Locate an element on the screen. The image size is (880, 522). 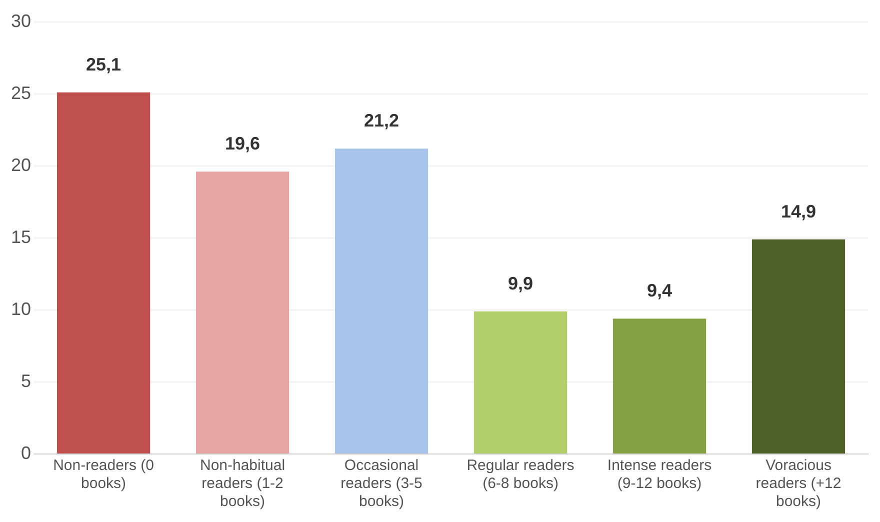
y-tick-label: 15 is located at coordinates (21, 236).